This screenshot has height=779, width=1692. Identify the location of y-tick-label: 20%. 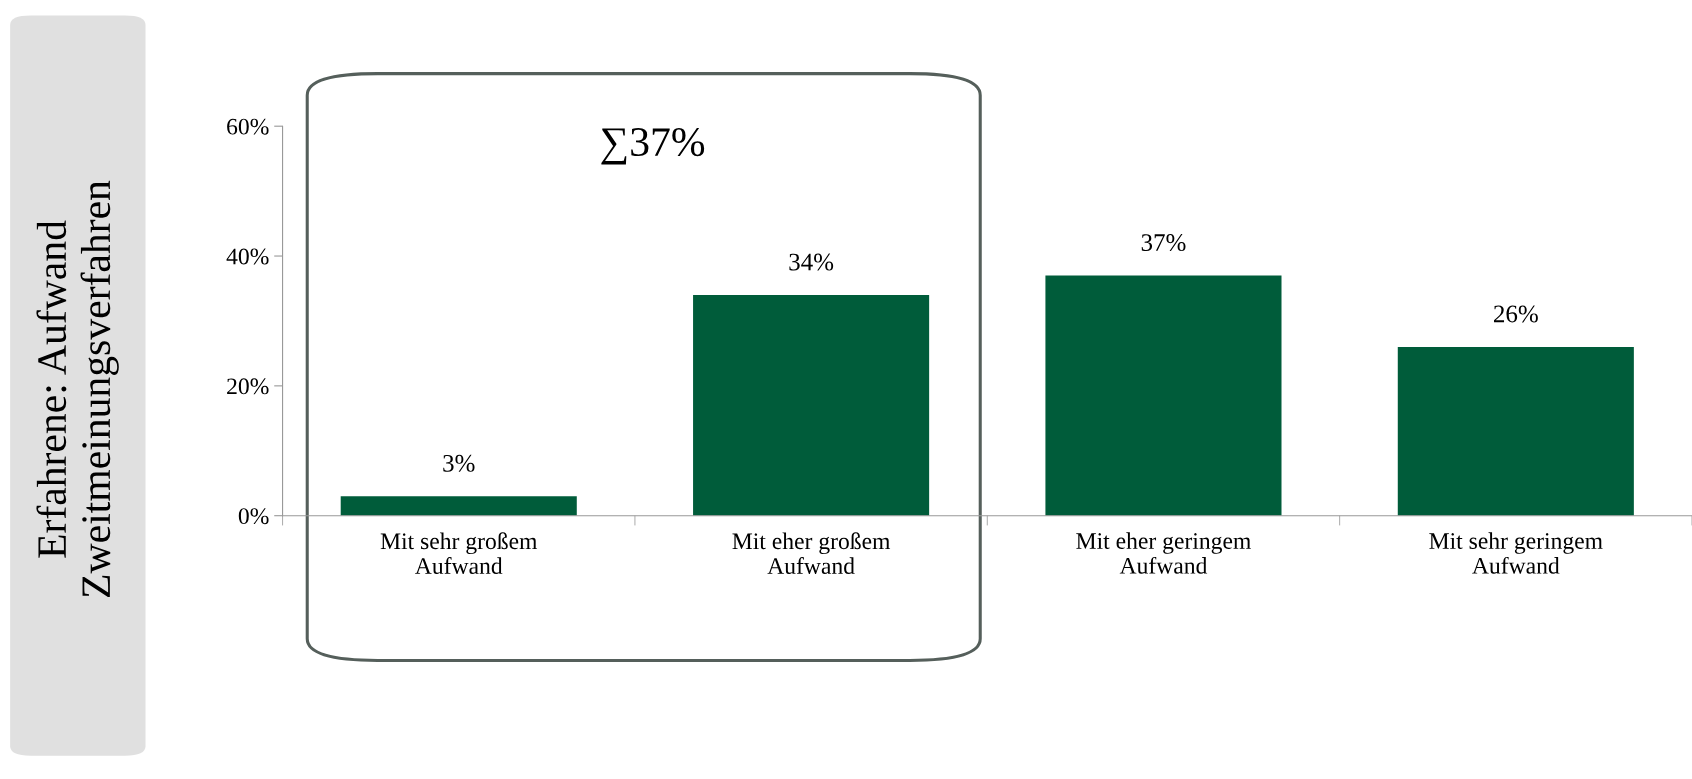
(248, 386).